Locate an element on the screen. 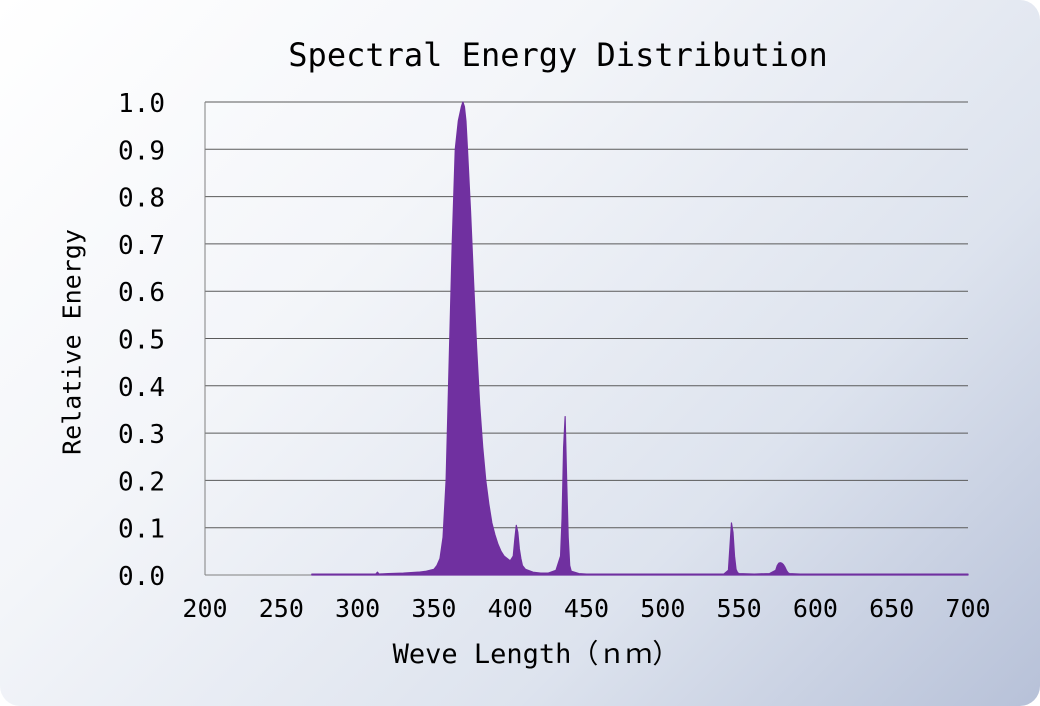  x-tick-label-2: 300 is located at coordinates (357, 608).